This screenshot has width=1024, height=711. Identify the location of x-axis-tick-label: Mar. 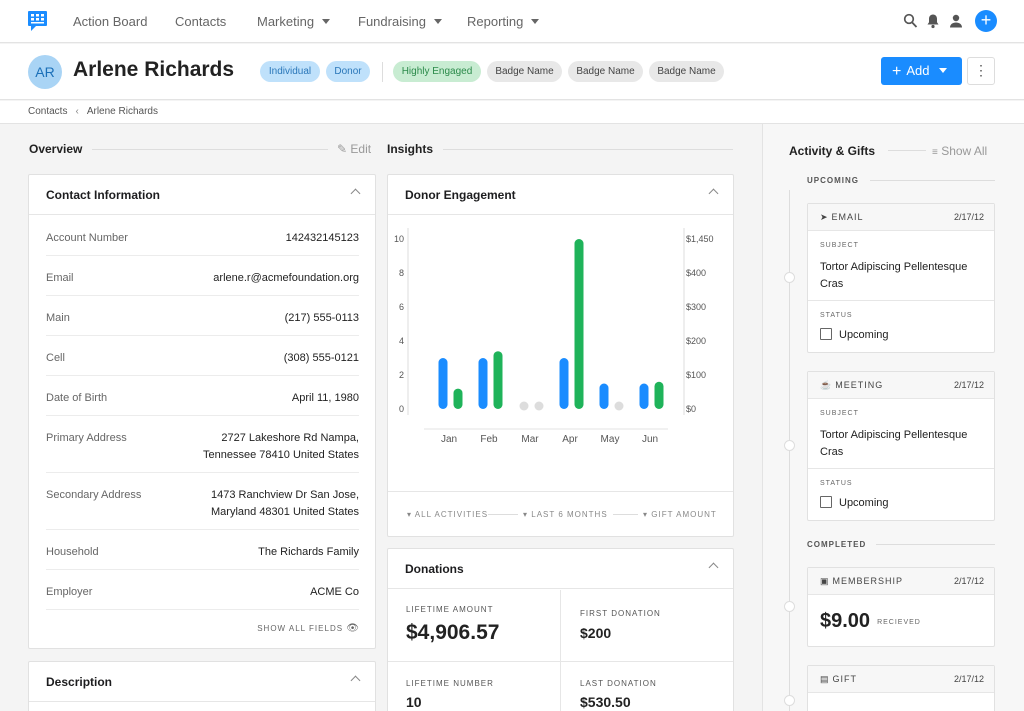
(530, 439).